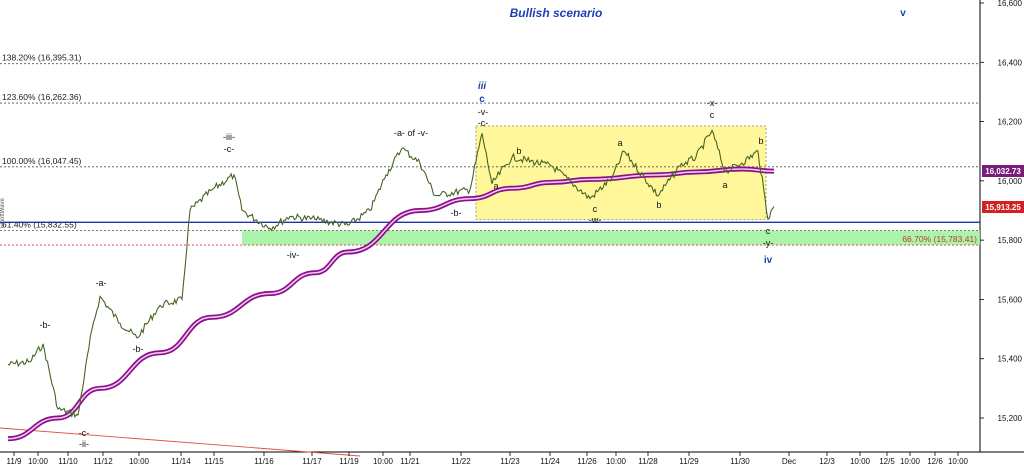  What do you see at coordinates (1010, 299) in the screenshot?
I see `y-tick-label: 15,600` at bounding box center [1010, 299].